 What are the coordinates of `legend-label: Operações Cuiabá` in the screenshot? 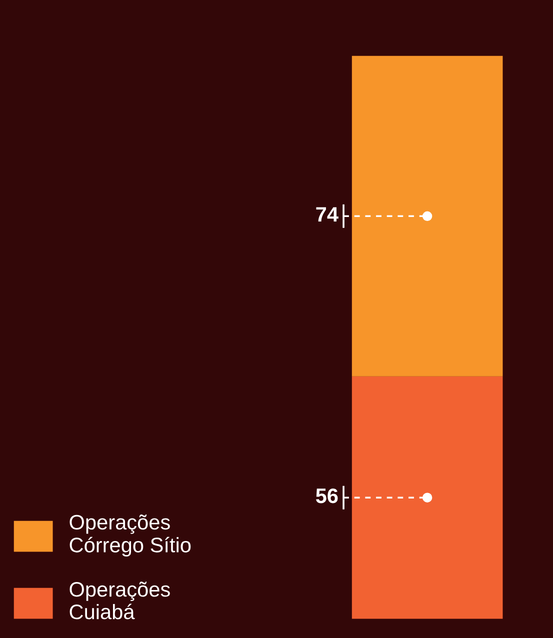 It's located at (120, 601).